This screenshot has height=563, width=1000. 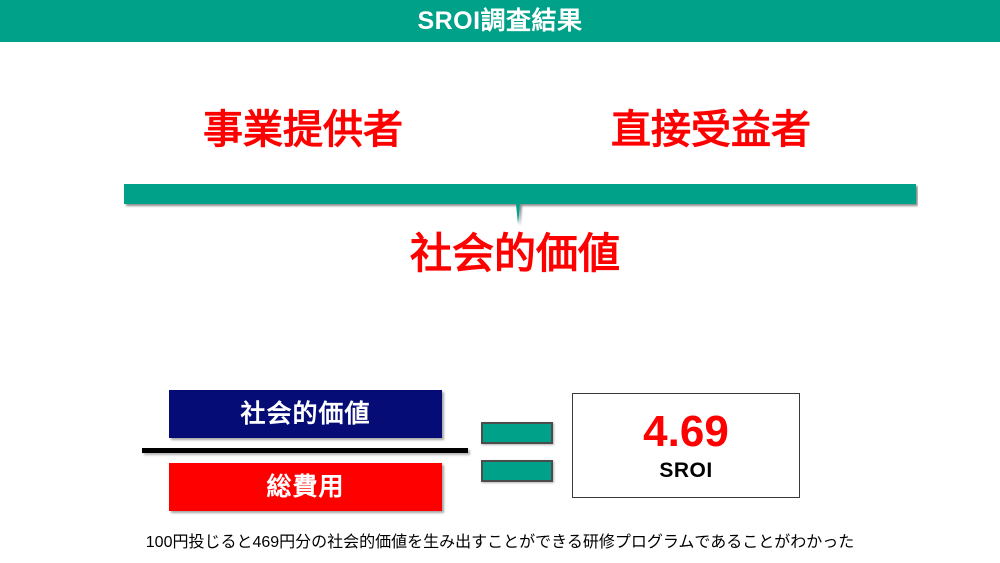 What do you see at coordinates (303, 130) in the screenshot?
I see `actor-label-provider: 事業提供者` at bounding box center [303, 130].